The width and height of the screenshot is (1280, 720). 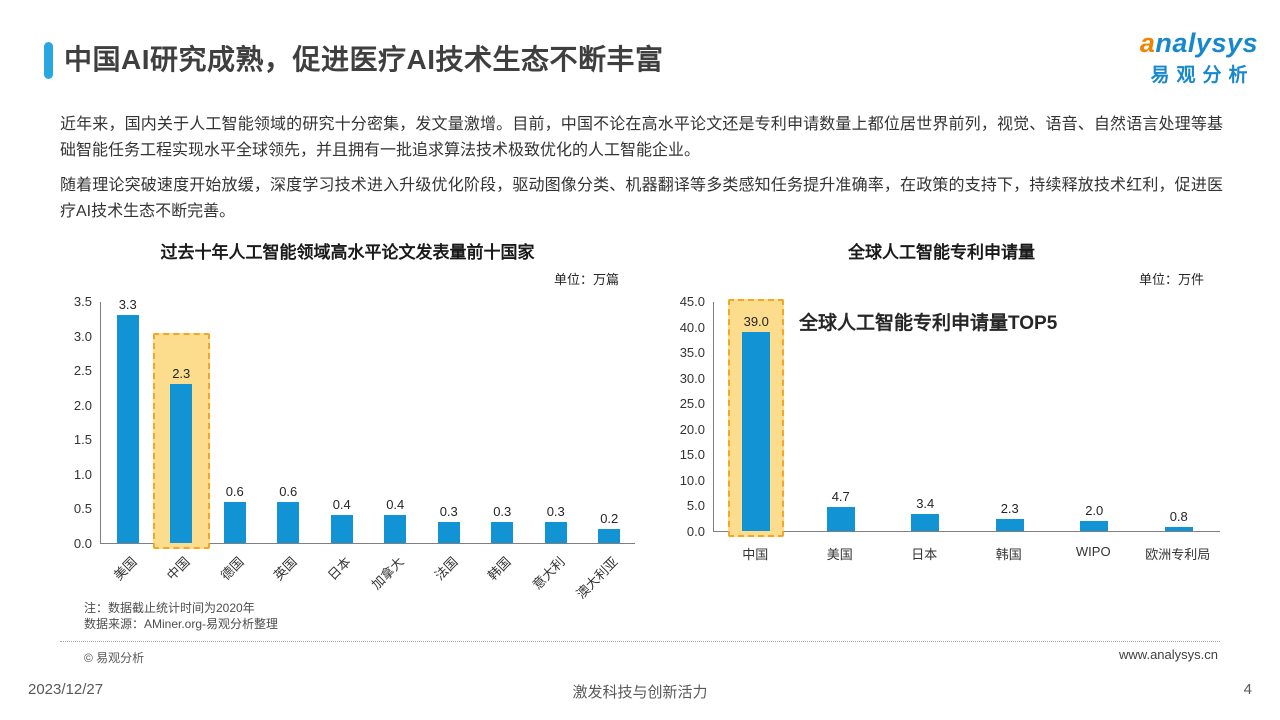 What do you see at coordinates (367, 423) in the screenshot?
I see `plot-area: 3.3 2.3 0.6 0.6 0.4 0.4 0.3 0.3 0.3 0.2` at bounding box center [367, 423].